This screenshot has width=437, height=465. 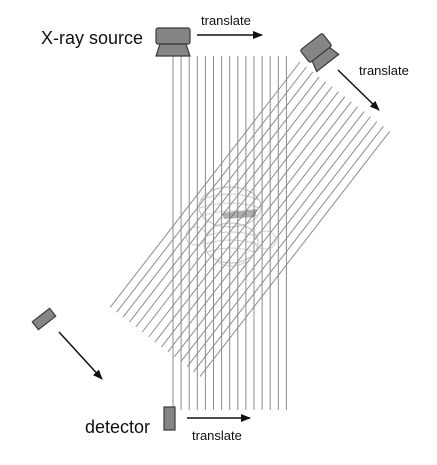 I want to click on translate-arrow-diagonal-top, so click(x=358, y=90).